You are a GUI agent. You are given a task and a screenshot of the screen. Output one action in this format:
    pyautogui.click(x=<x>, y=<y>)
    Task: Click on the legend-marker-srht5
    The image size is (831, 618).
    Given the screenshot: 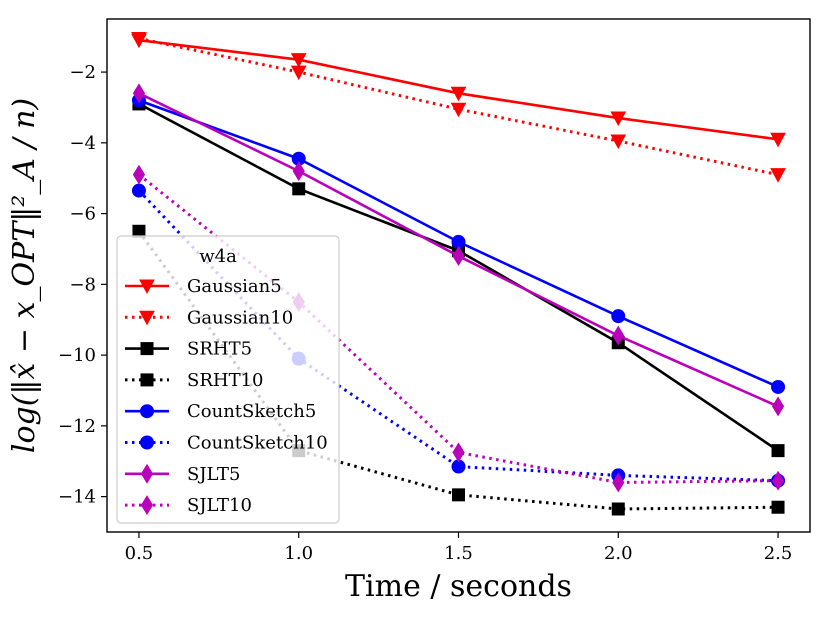 What is the action you would take?
    pyautogui.click(x=147, y=349)
    